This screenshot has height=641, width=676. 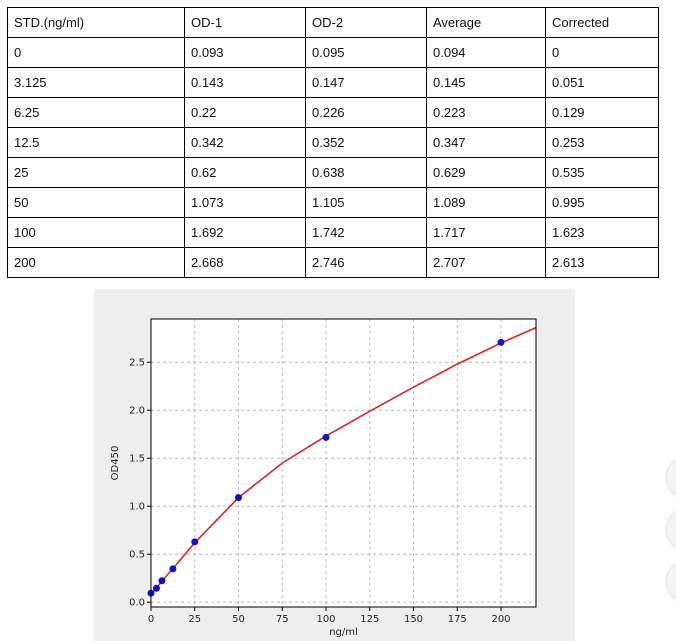 I want to click on x-tick-label: 150, so click(x=413, y=619).